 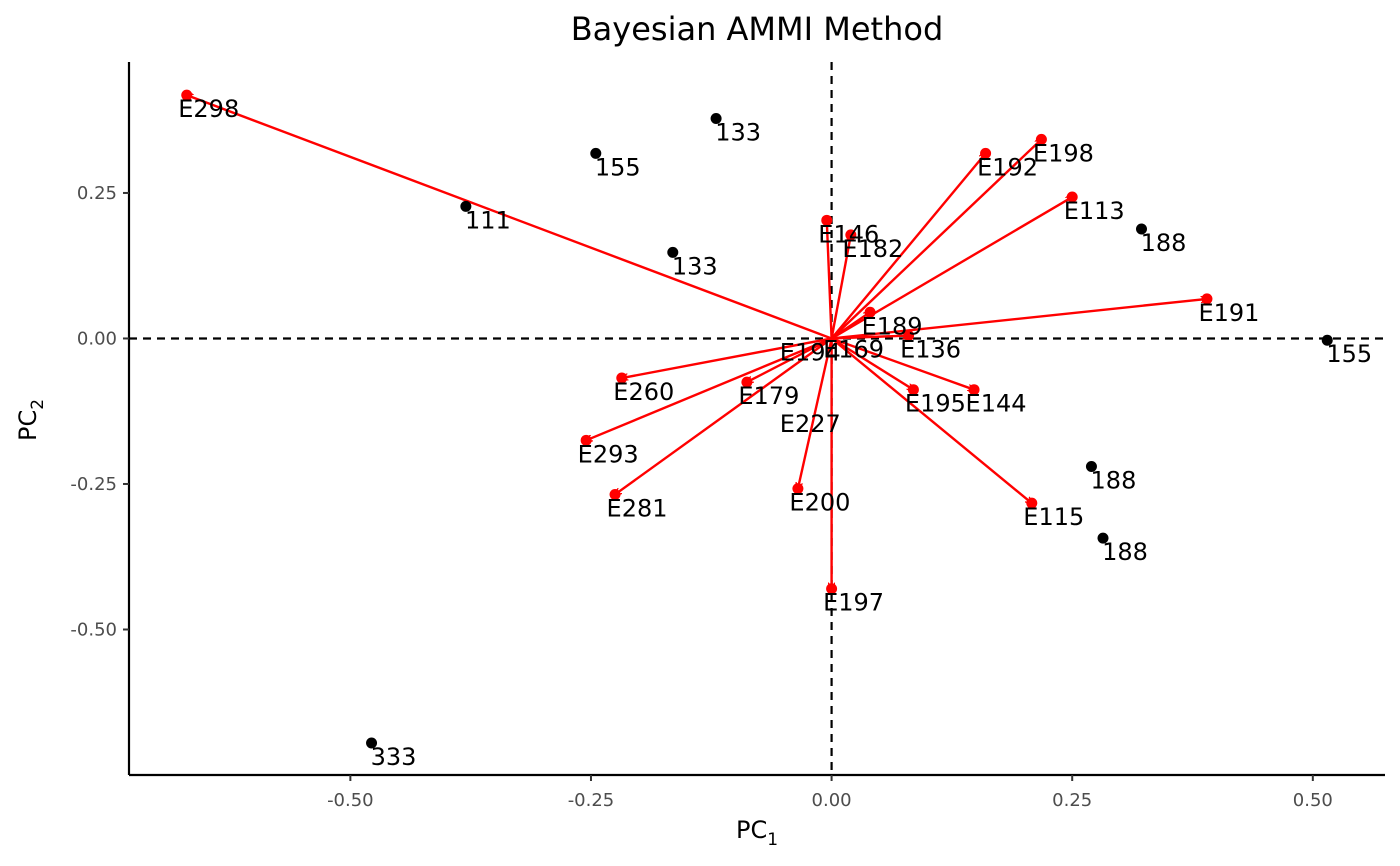 I want to click on y-tick-label: -0.25, so click(x=93, y=484).